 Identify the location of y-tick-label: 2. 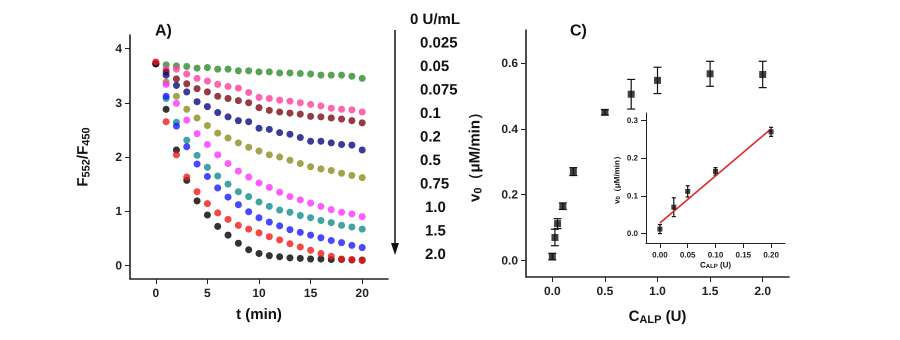
(118, 157).